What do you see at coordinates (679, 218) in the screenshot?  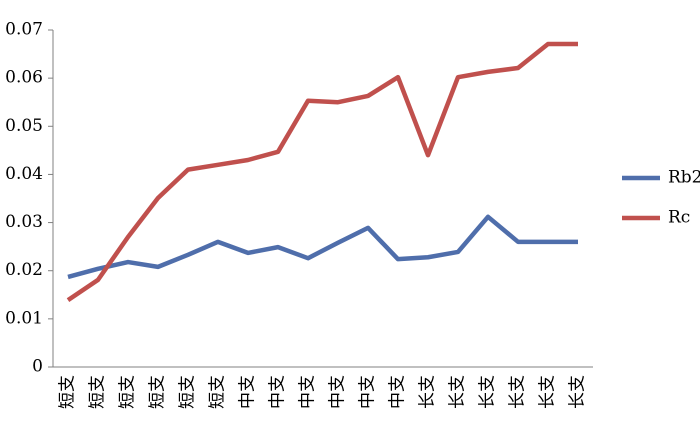 I see `legend-label: Rc` at bounding box center [679, 218].